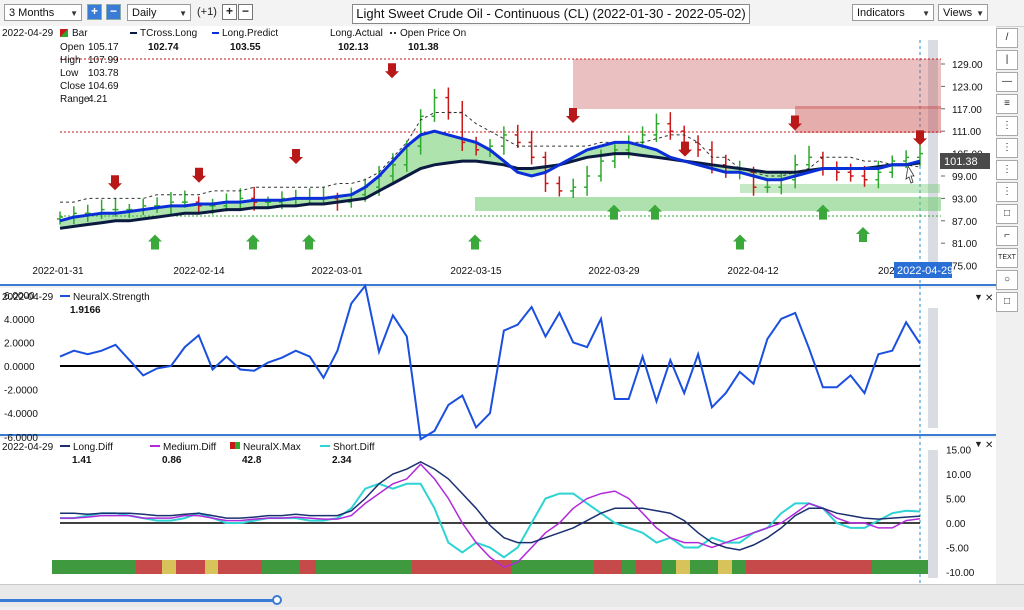 The height and width of the screenshot is (610, 1024). Describe the element at coordinates (961, 162) in the screenshot. I see `price-marker-value: 101.38` at that location.